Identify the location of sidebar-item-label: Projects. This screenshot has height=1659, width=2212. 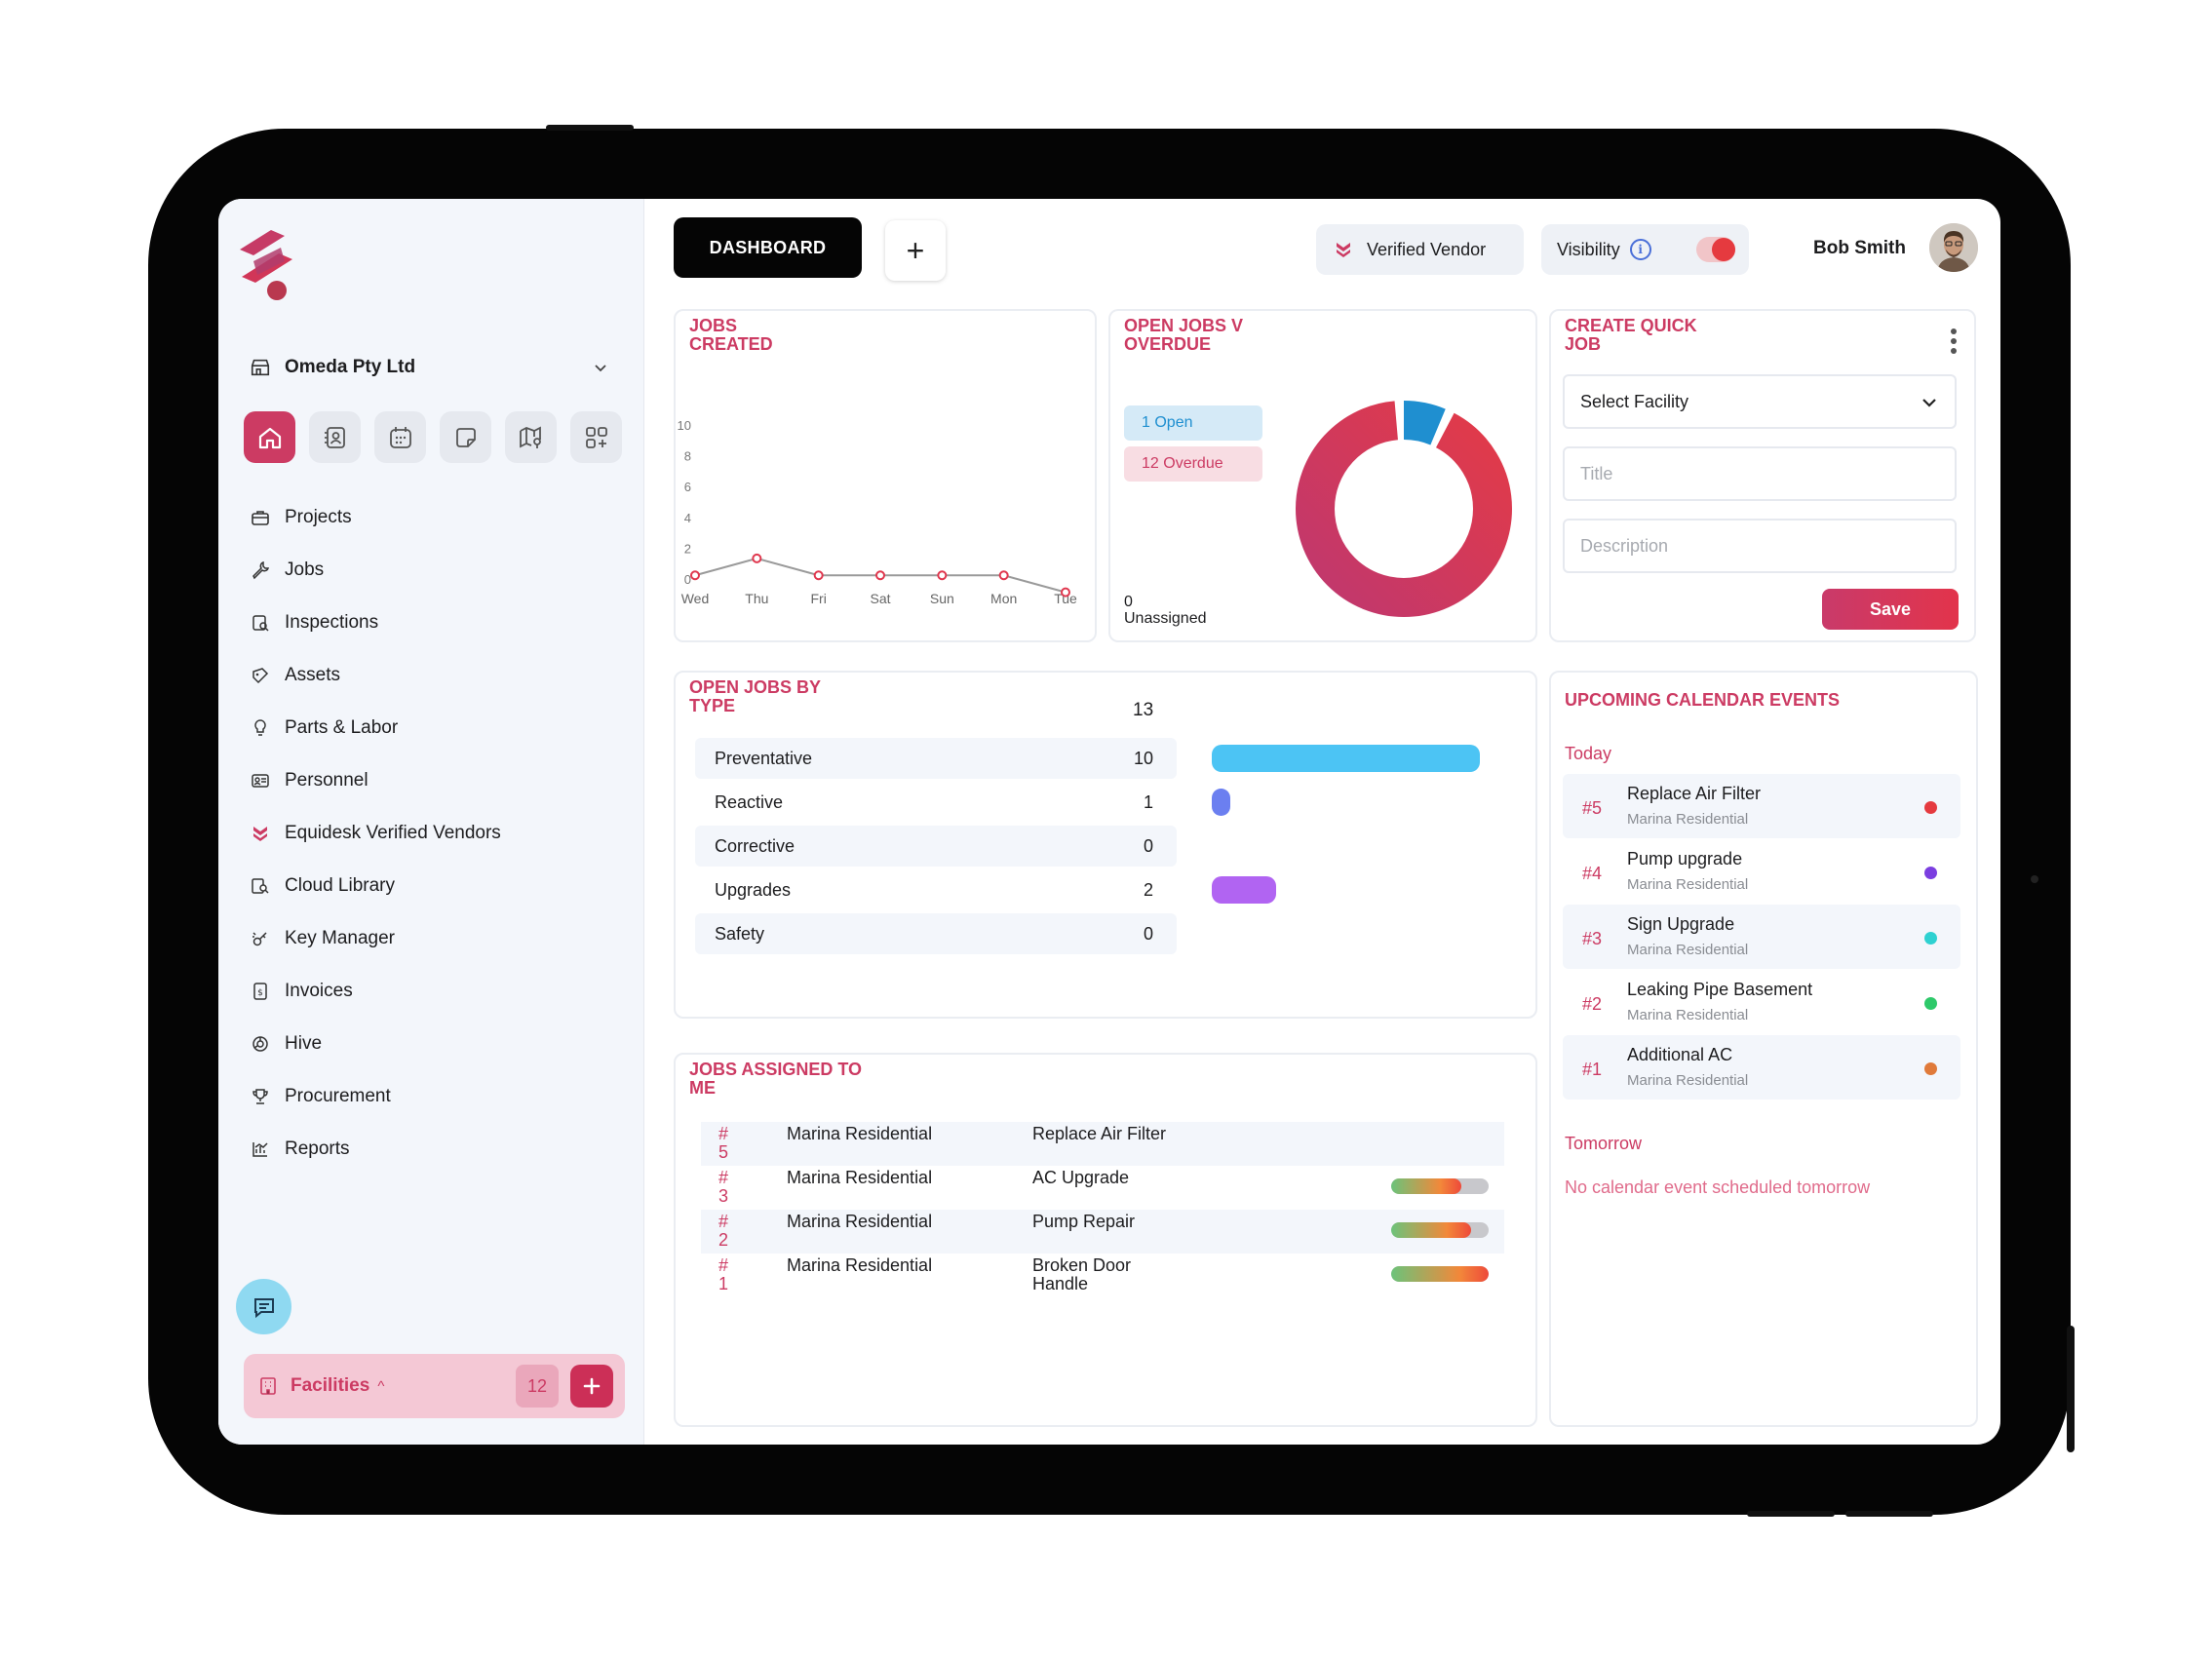
(318, 517).